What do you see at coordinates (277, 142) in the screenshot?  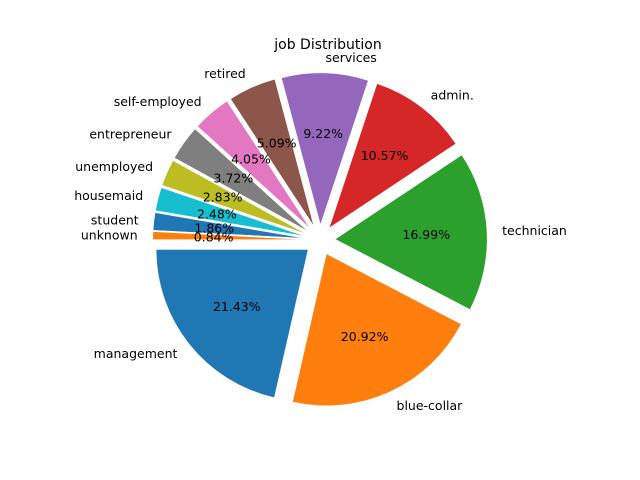 I see `slice-percent-label: 5.09%` at bounding box center [277, 142].